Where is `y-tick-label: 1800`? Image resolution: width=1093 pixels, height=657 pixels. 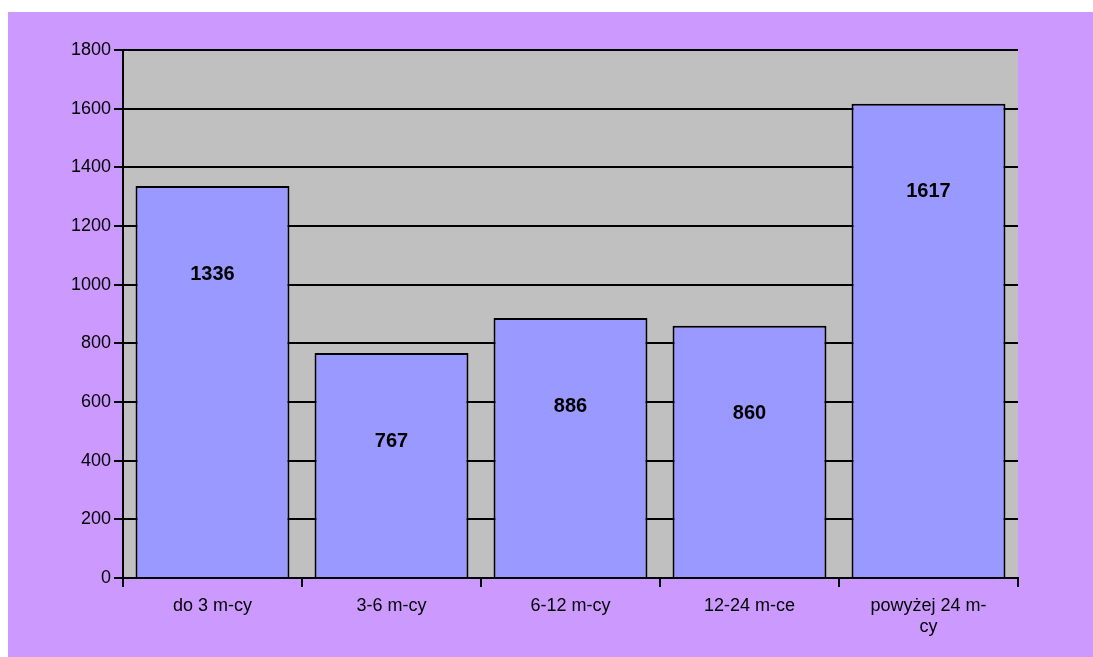 y-tick-label: 1800 is located at coordinates (90, 48).